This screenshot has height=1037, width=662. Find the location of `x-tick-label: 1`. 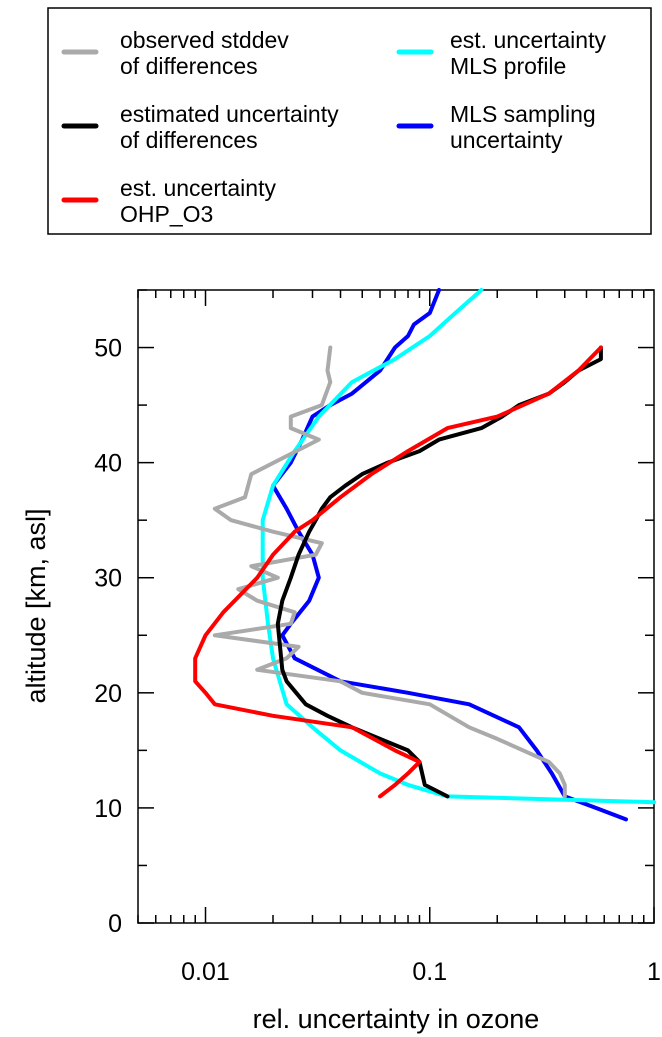

x-tick-label: 1 is located at coordinates (654, 972).